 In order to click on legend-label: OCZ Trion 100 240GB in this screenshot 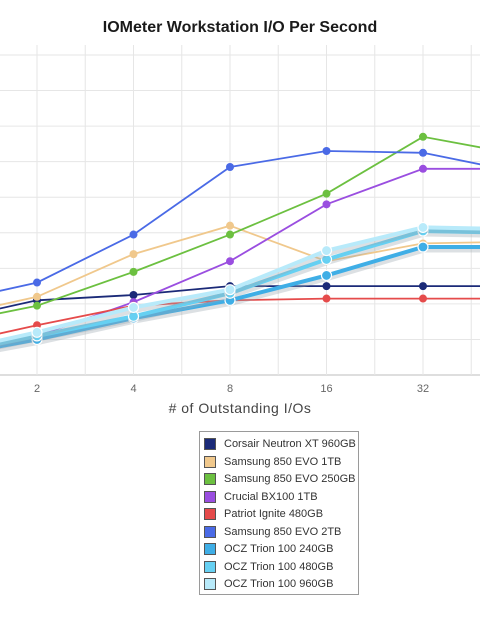, I will do `click(279, 549)`.